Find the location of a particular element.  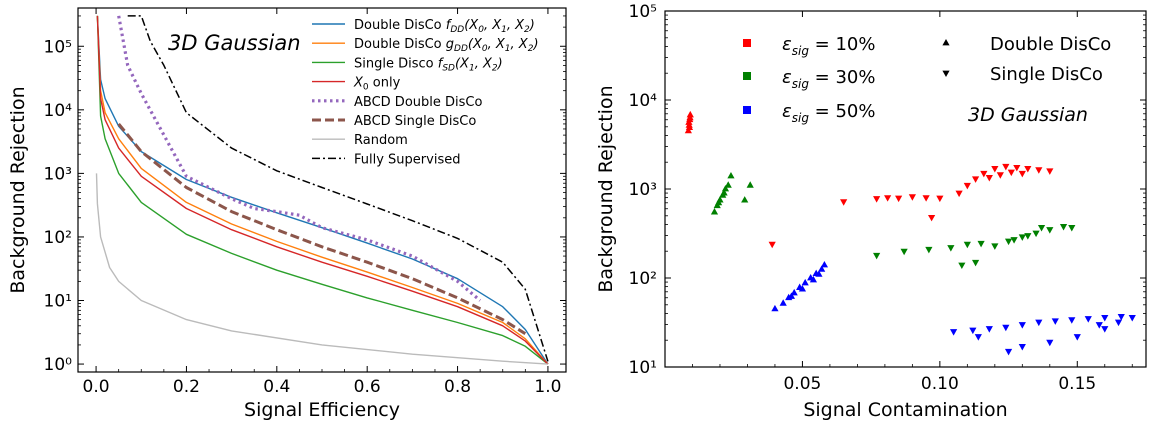

legend-label-eps-30pct: εsig = 30% is located at coordinates (828, 79).